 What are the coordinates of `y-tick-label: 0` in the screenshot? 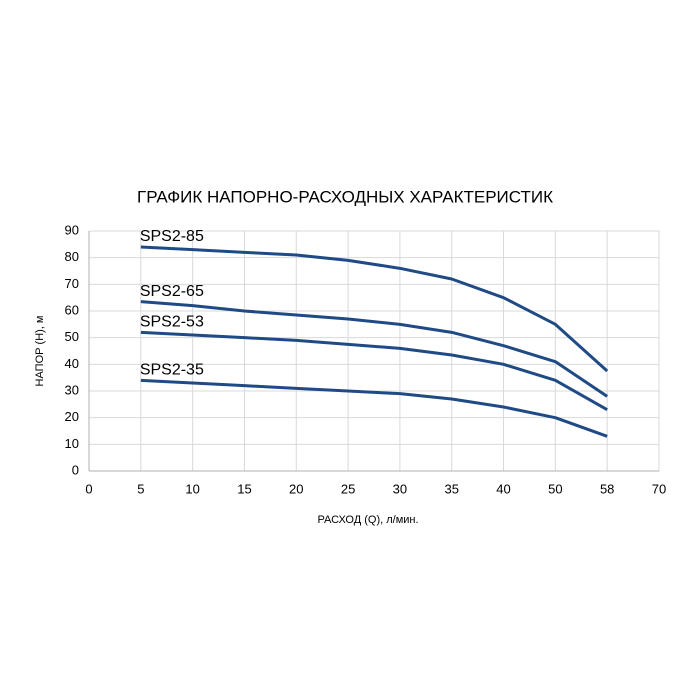 It's located at (75, 469).